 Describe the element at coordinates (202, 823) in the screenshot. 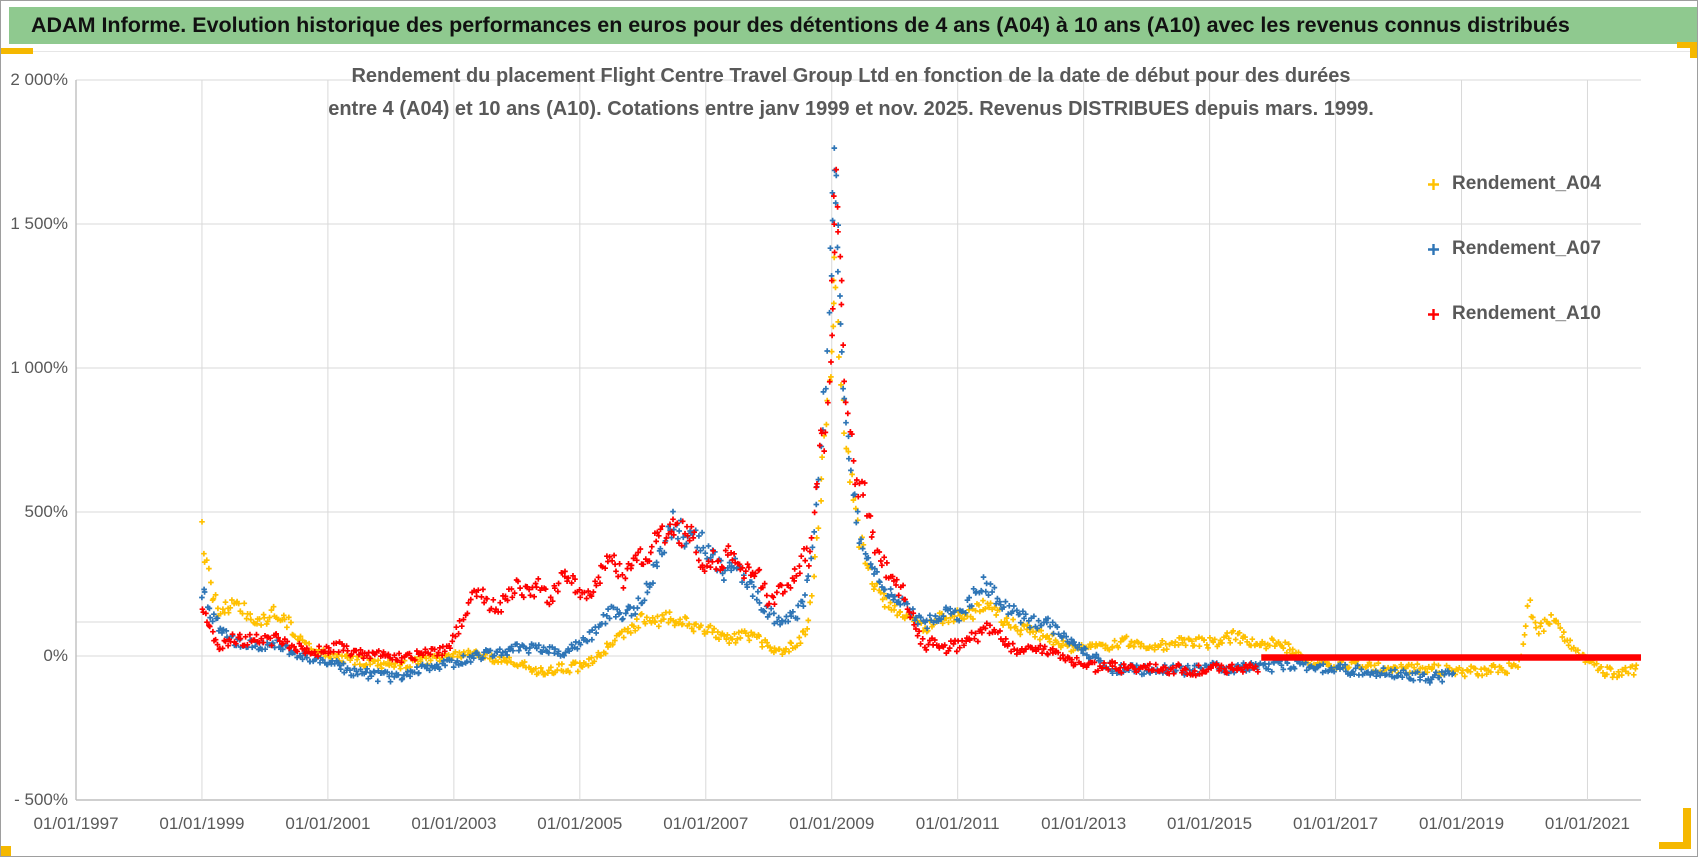

I see `x-tick-label: 01/01/1999` at that location.